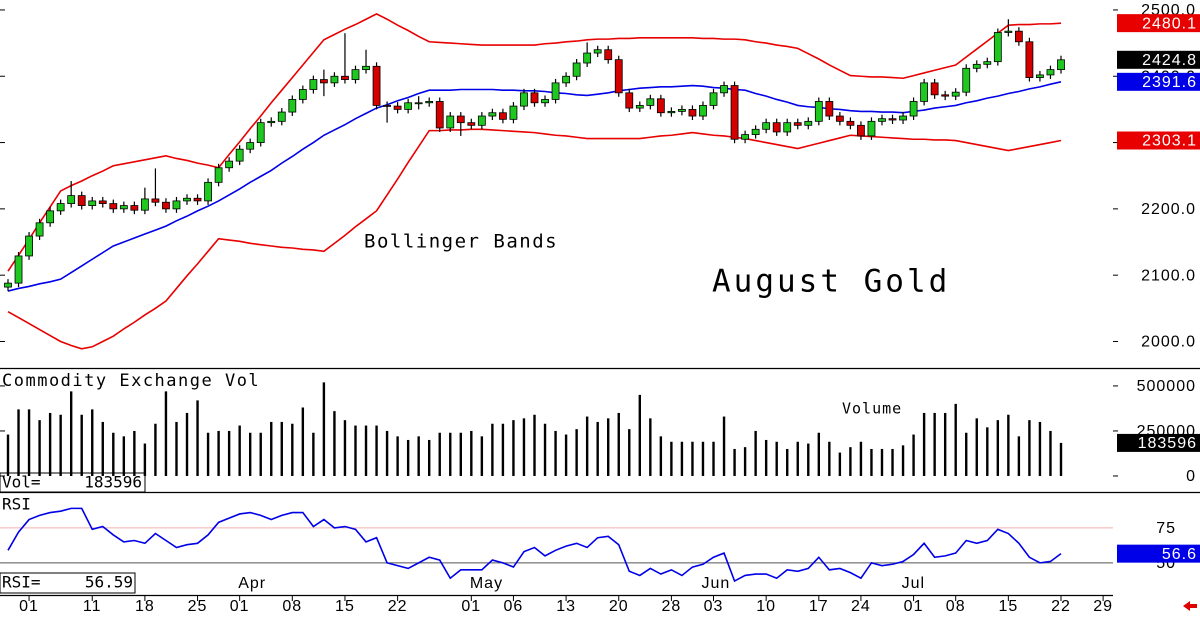 The height and width of the screenshot is (617, 1200). I want to click on x-tick-label: 03, so click(714, 606).